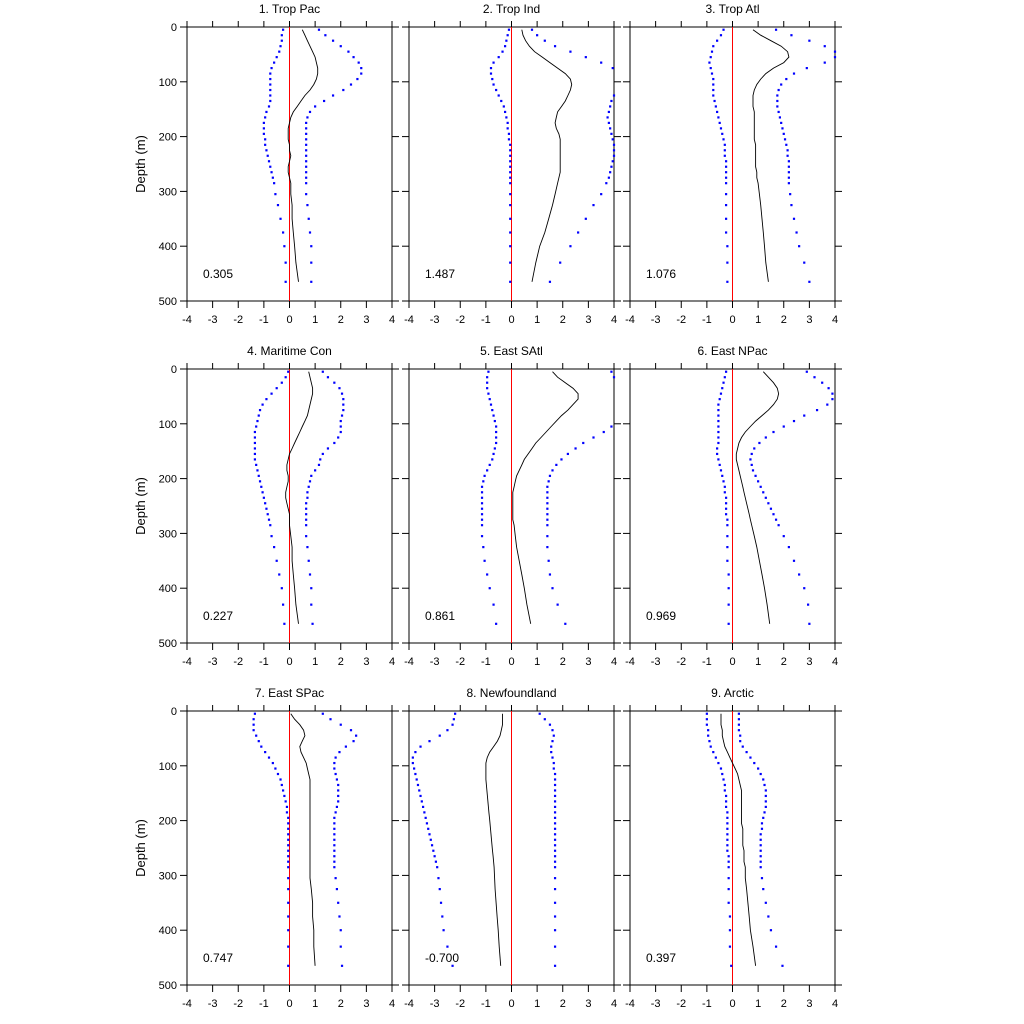 The width and height of the screenshot is (1024, 1024). What do you see at coordinates (732, 693) in the screenshot?
I see `panel-title: 9. Arctic` at bounding box center [732, 693].